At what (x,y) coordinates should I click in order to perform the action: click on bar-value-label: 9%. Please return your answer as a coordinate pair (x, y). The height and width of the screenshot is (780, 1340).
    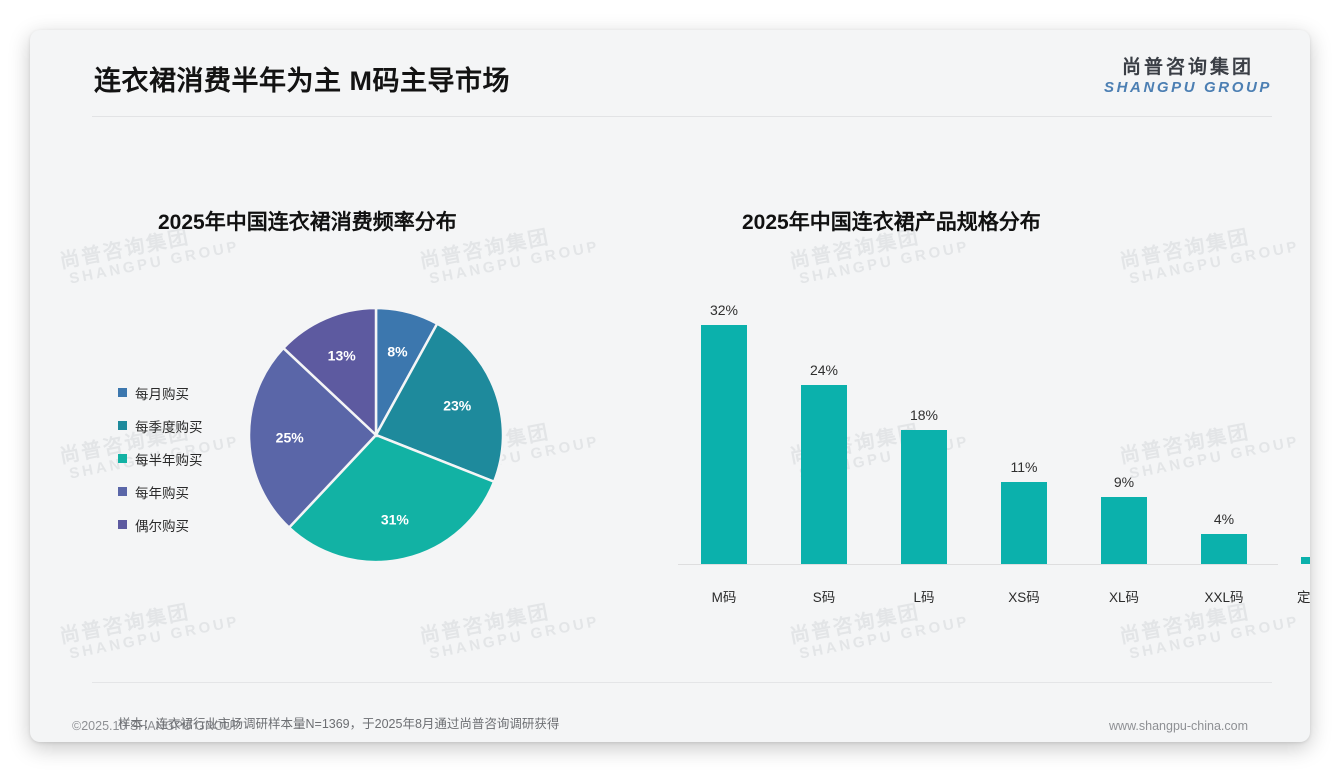
    Looking at the image, I should click on (1124, 481).